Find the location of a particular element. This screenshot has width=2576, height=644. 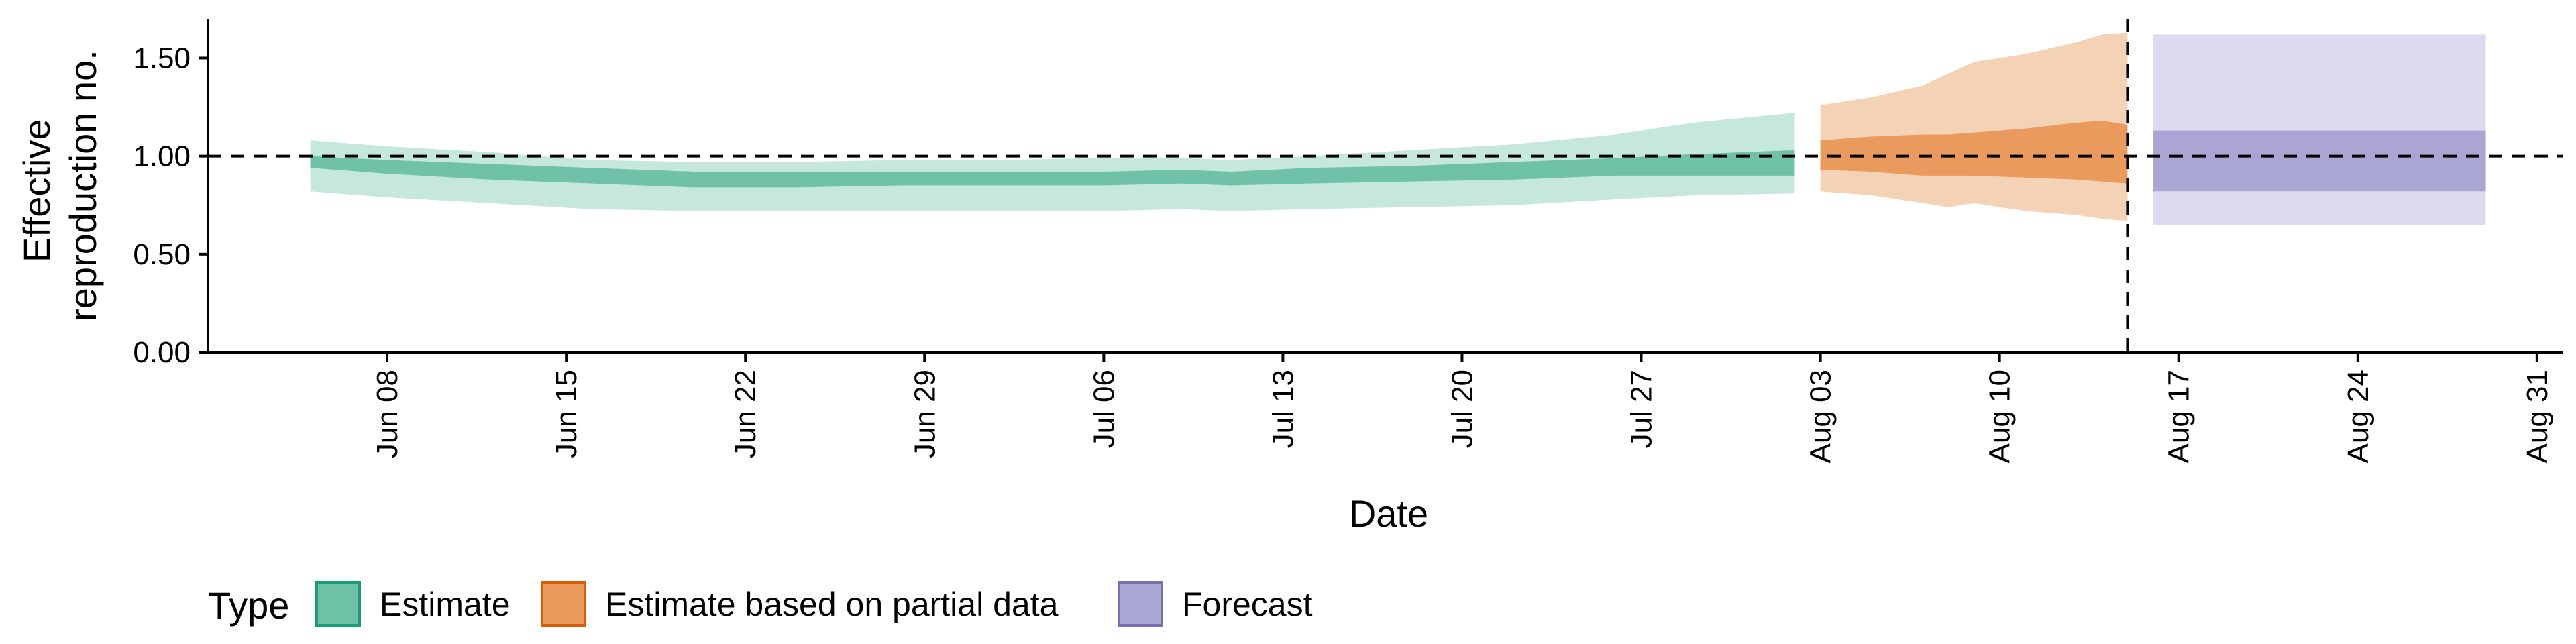

x-tick-label: Jun 22 is located at coordinates (745, 414).